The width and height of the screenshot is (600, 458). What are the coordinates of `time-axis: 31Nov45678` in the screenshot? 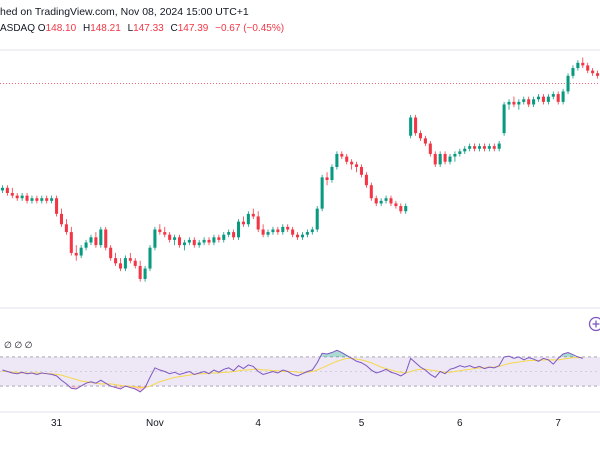 It's located at (325, 423).